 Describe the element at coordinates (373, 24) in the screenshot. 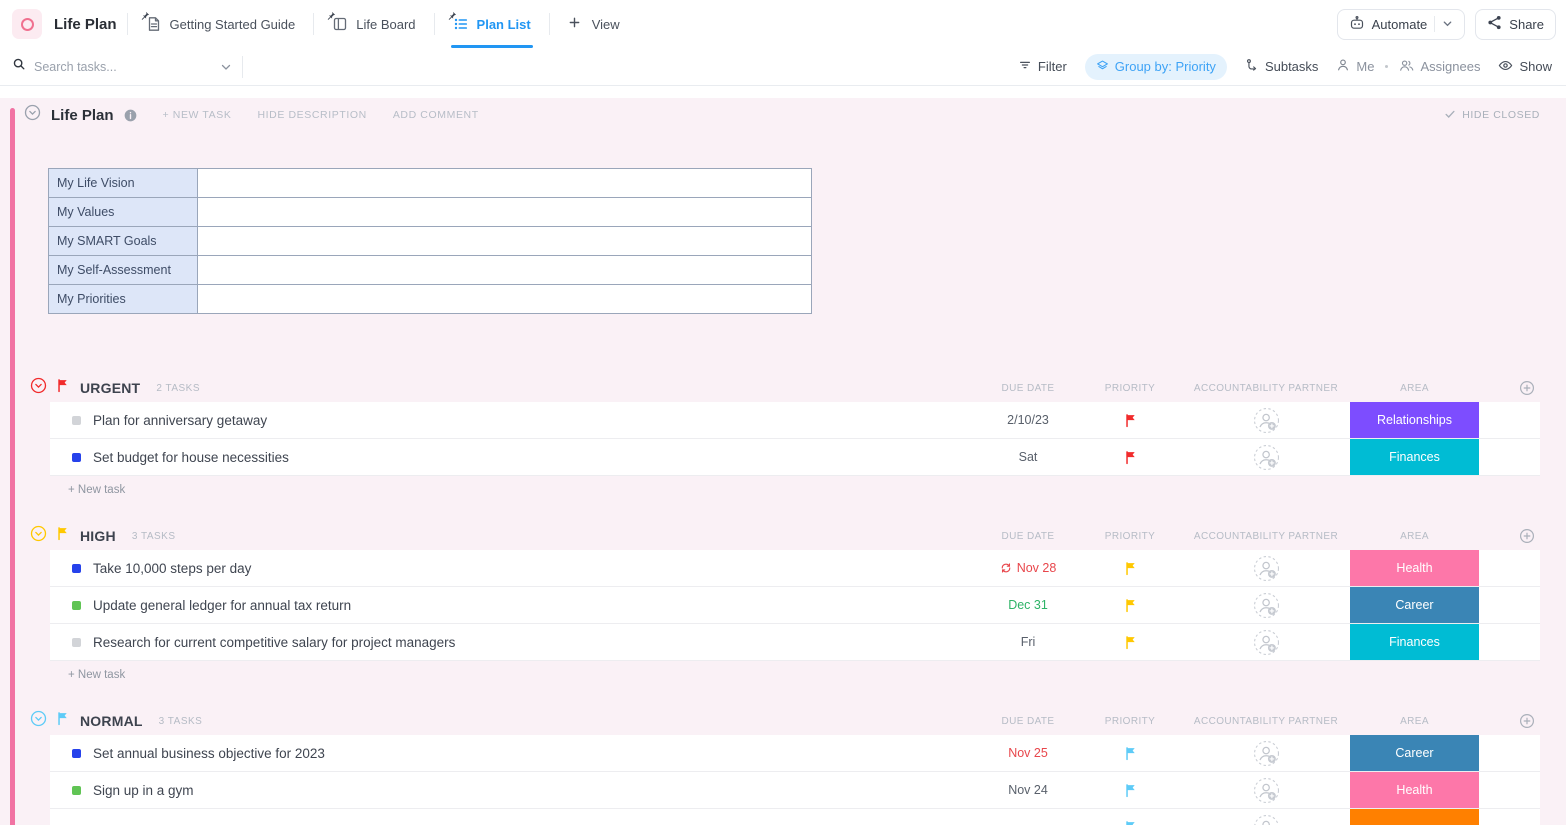

I see `tab-life-board: Life Board` at that location.